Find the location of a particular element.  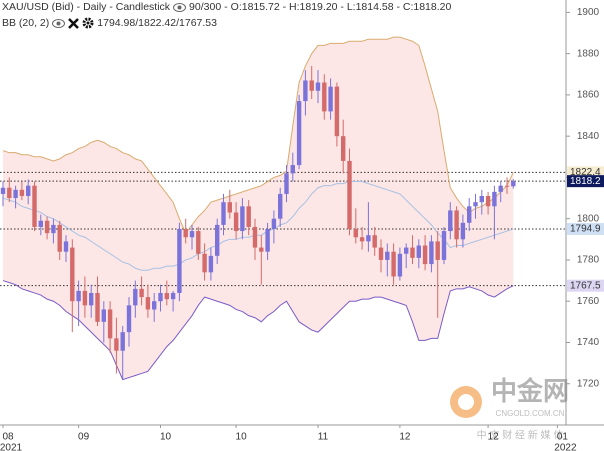

x-tick-label: 11 is located at coordinates (323, 437).